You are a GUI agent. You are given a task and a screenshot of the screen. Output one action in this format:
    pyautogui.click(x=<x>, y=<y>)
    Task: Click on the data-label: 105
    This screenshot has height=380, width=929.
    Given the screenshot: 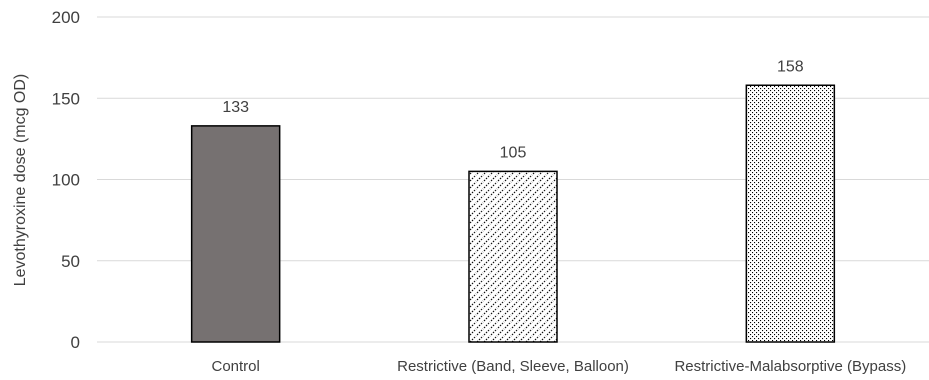 What is the action you would take?
    pyautogui.click(x=513, y=152)
    